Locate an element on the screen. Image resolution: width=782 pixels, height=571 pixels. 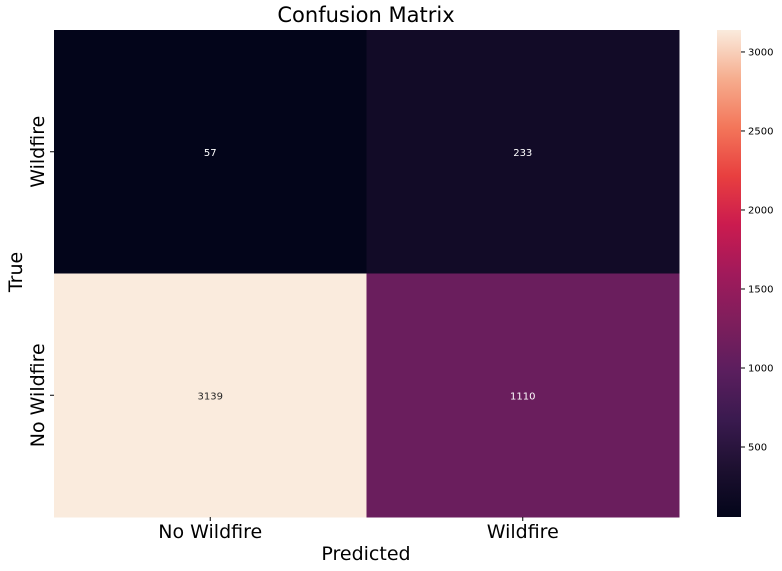
colorbar-tick-label: 2500 is located at coordinates (760, 131).